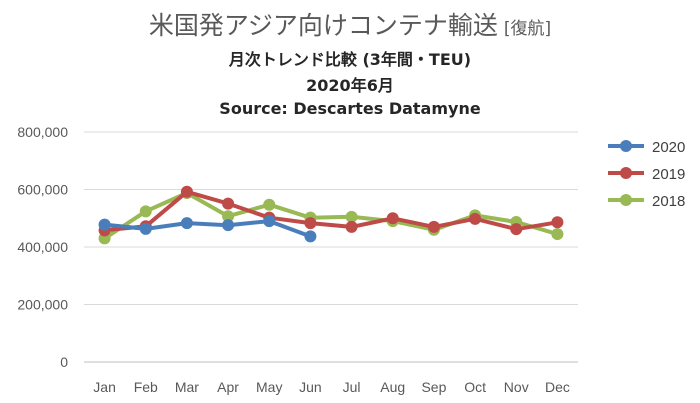 This screenshot has height=403, width=700. What do you see at coordinates (350, 59) in the screenshot?
I see `chart-subtitle: 月次トレンド比較 (3年間・TEU)` at bounding box center [350, 59].